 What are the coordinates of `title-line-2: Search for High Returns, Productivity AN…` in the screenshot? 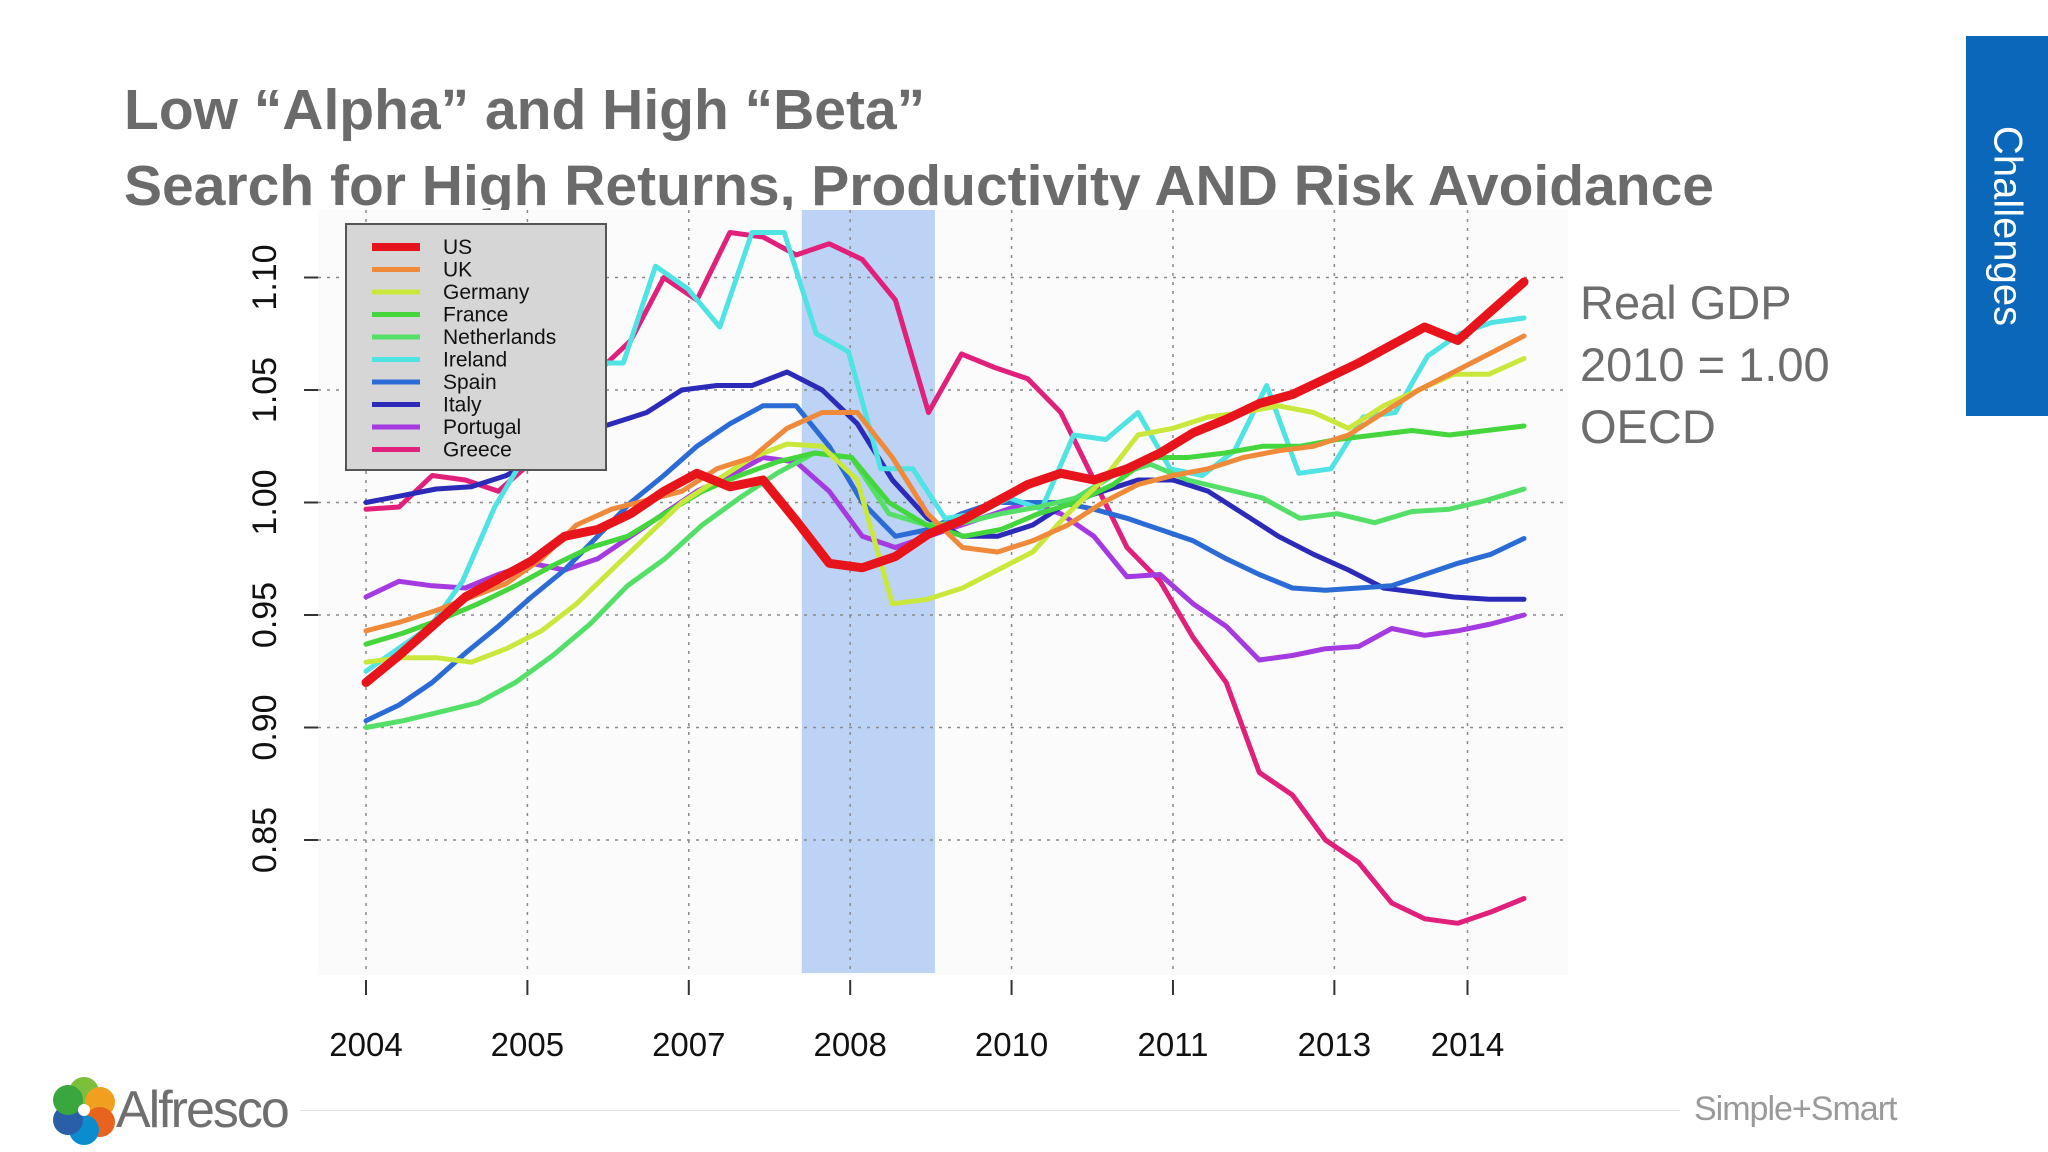 It's located at (919, 186).